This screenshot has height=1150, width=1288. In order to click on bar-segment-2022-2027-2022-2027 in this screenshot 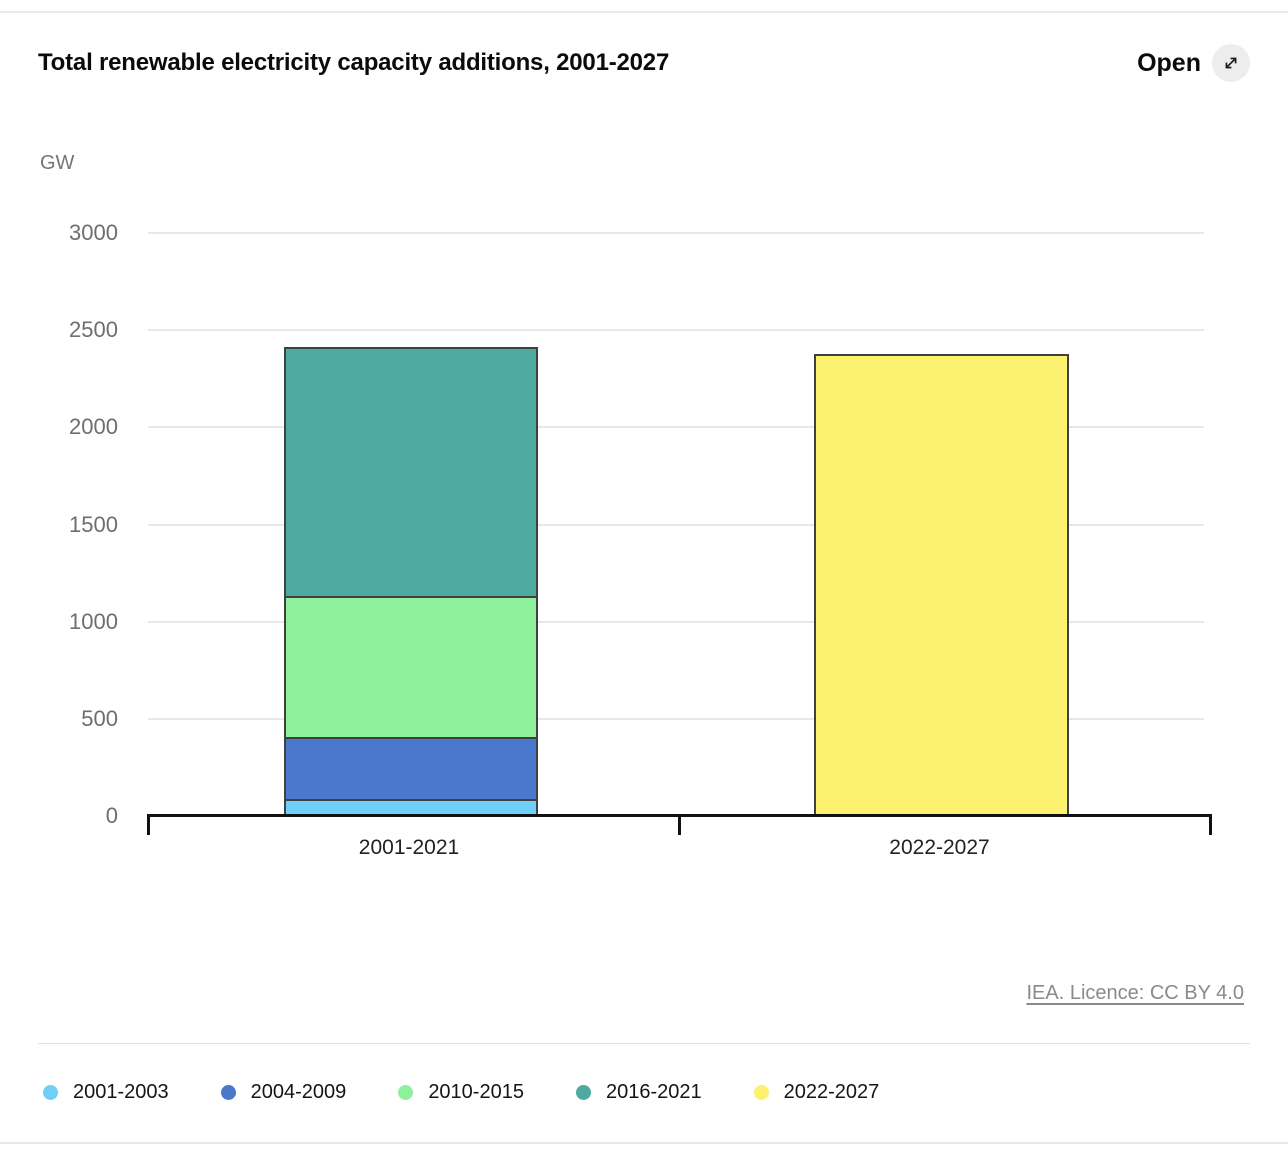, I will do `click(941, 585)`.